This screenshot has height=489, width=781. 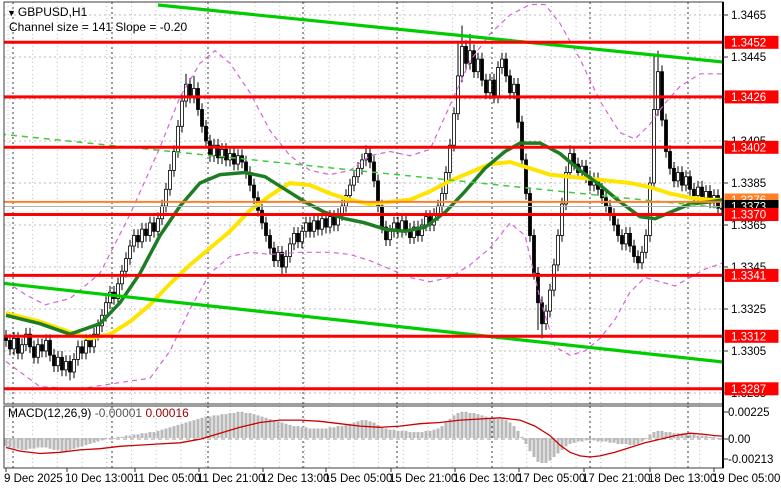 I want to click on macd-tick-label: 0.00, so click(x=739, y=440).